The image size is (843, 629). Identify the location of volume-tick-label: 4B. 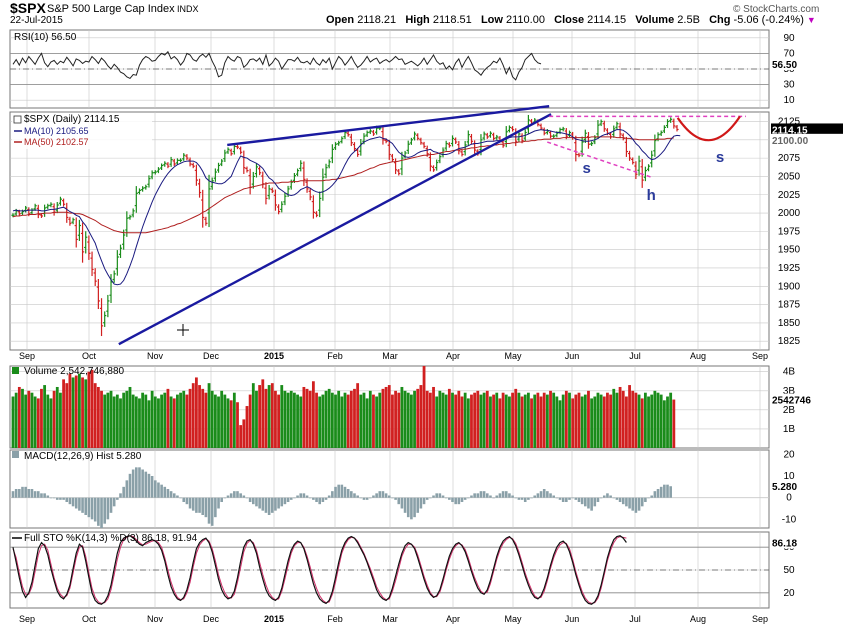
(789, 372).